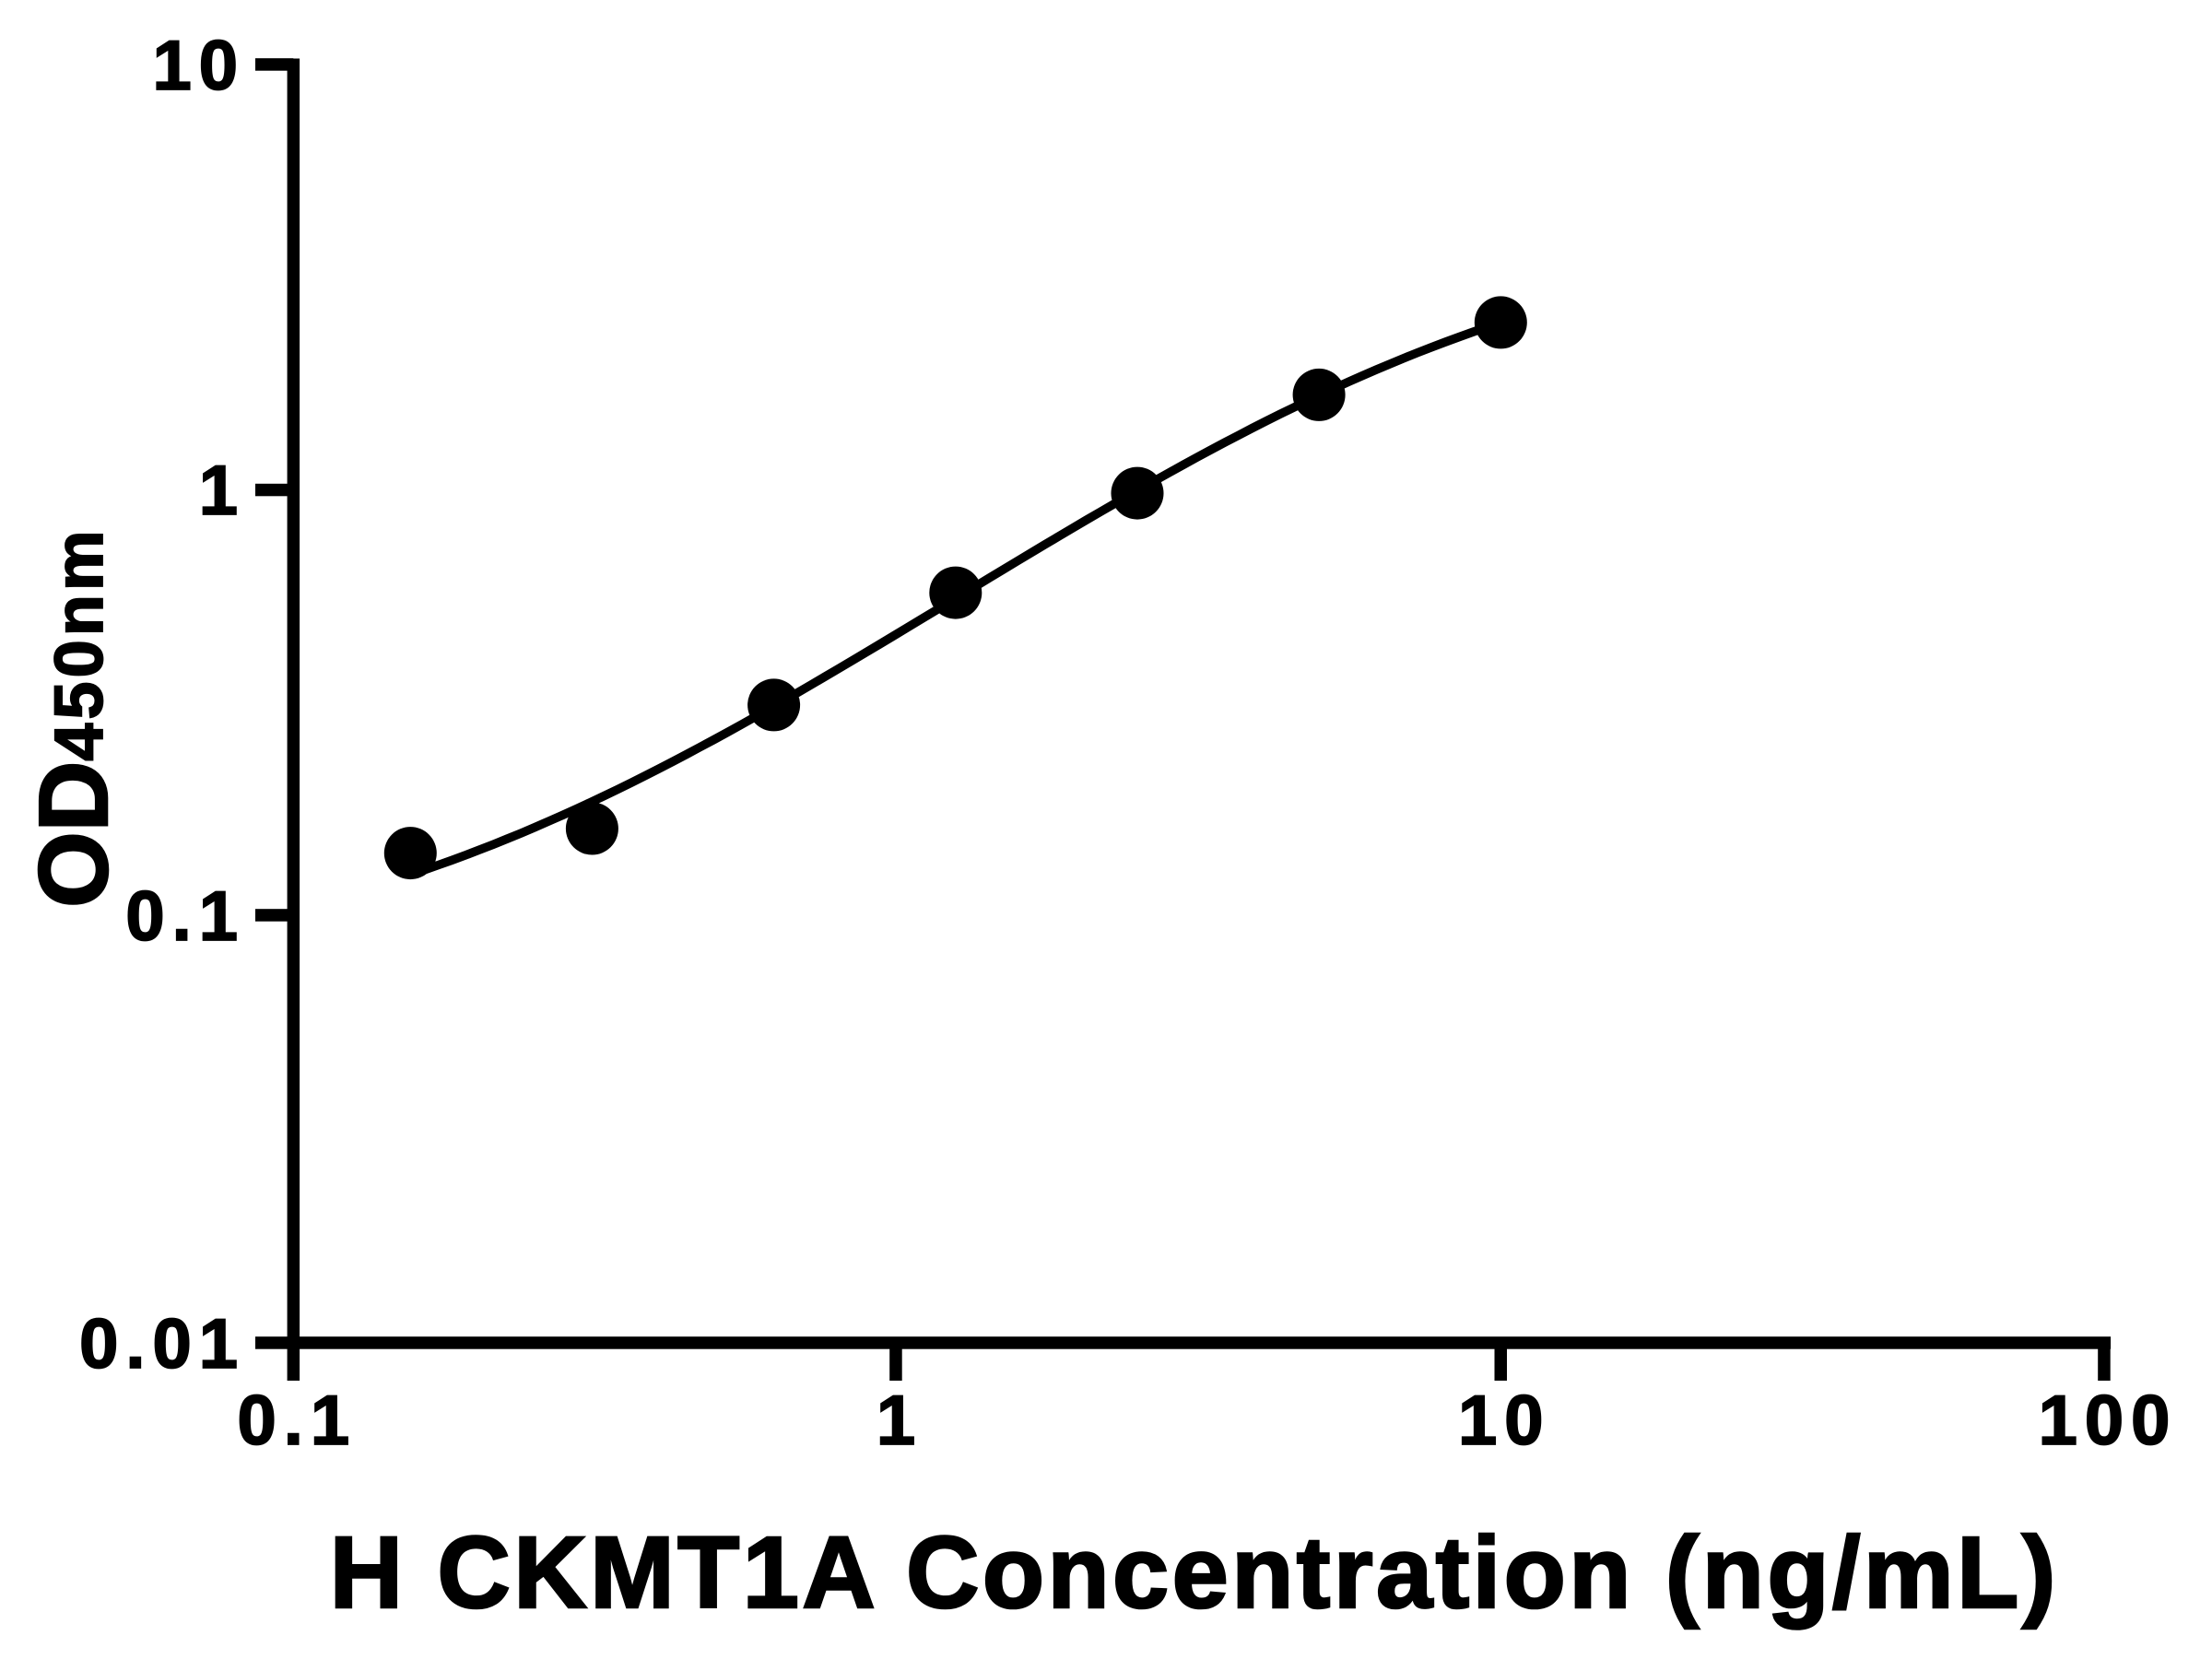 The image size is (2212, 1659). I want to click on svg-text: 0.01, so click(162, 1344).